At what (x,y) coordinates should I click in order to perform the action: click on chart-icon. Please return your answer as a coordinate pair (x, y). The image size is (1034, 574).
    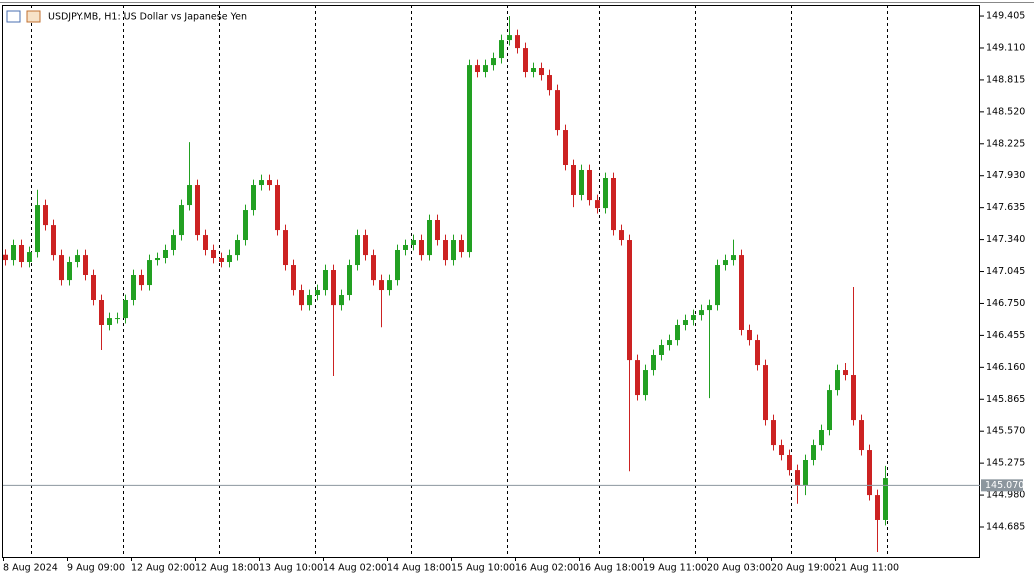
    Looking at the image, I should click on (33, 16).